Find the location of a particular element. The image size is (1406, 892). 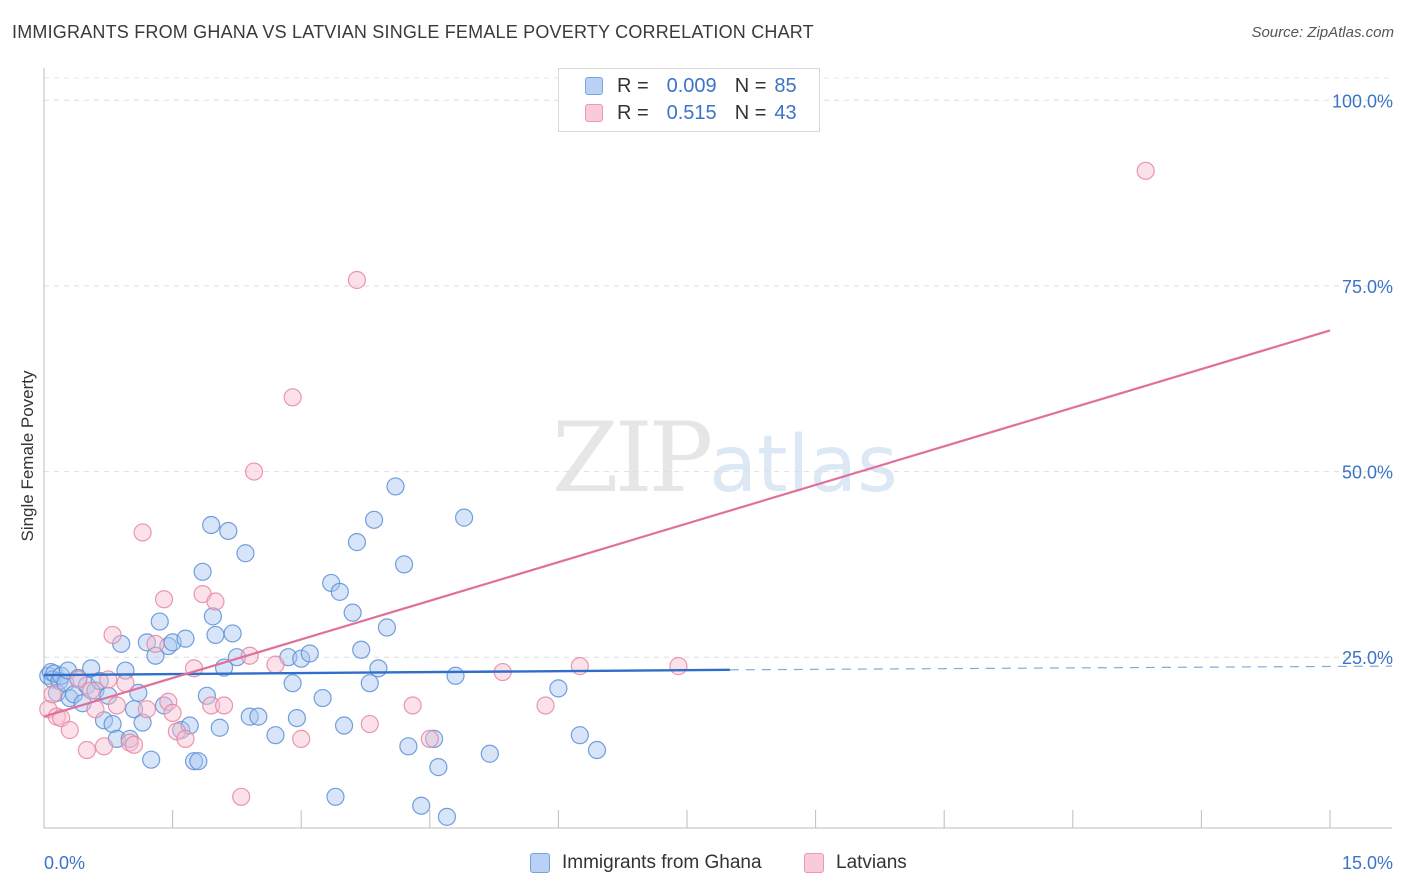

legend-r-value: 0.009 is located at coordinates (691, 85).